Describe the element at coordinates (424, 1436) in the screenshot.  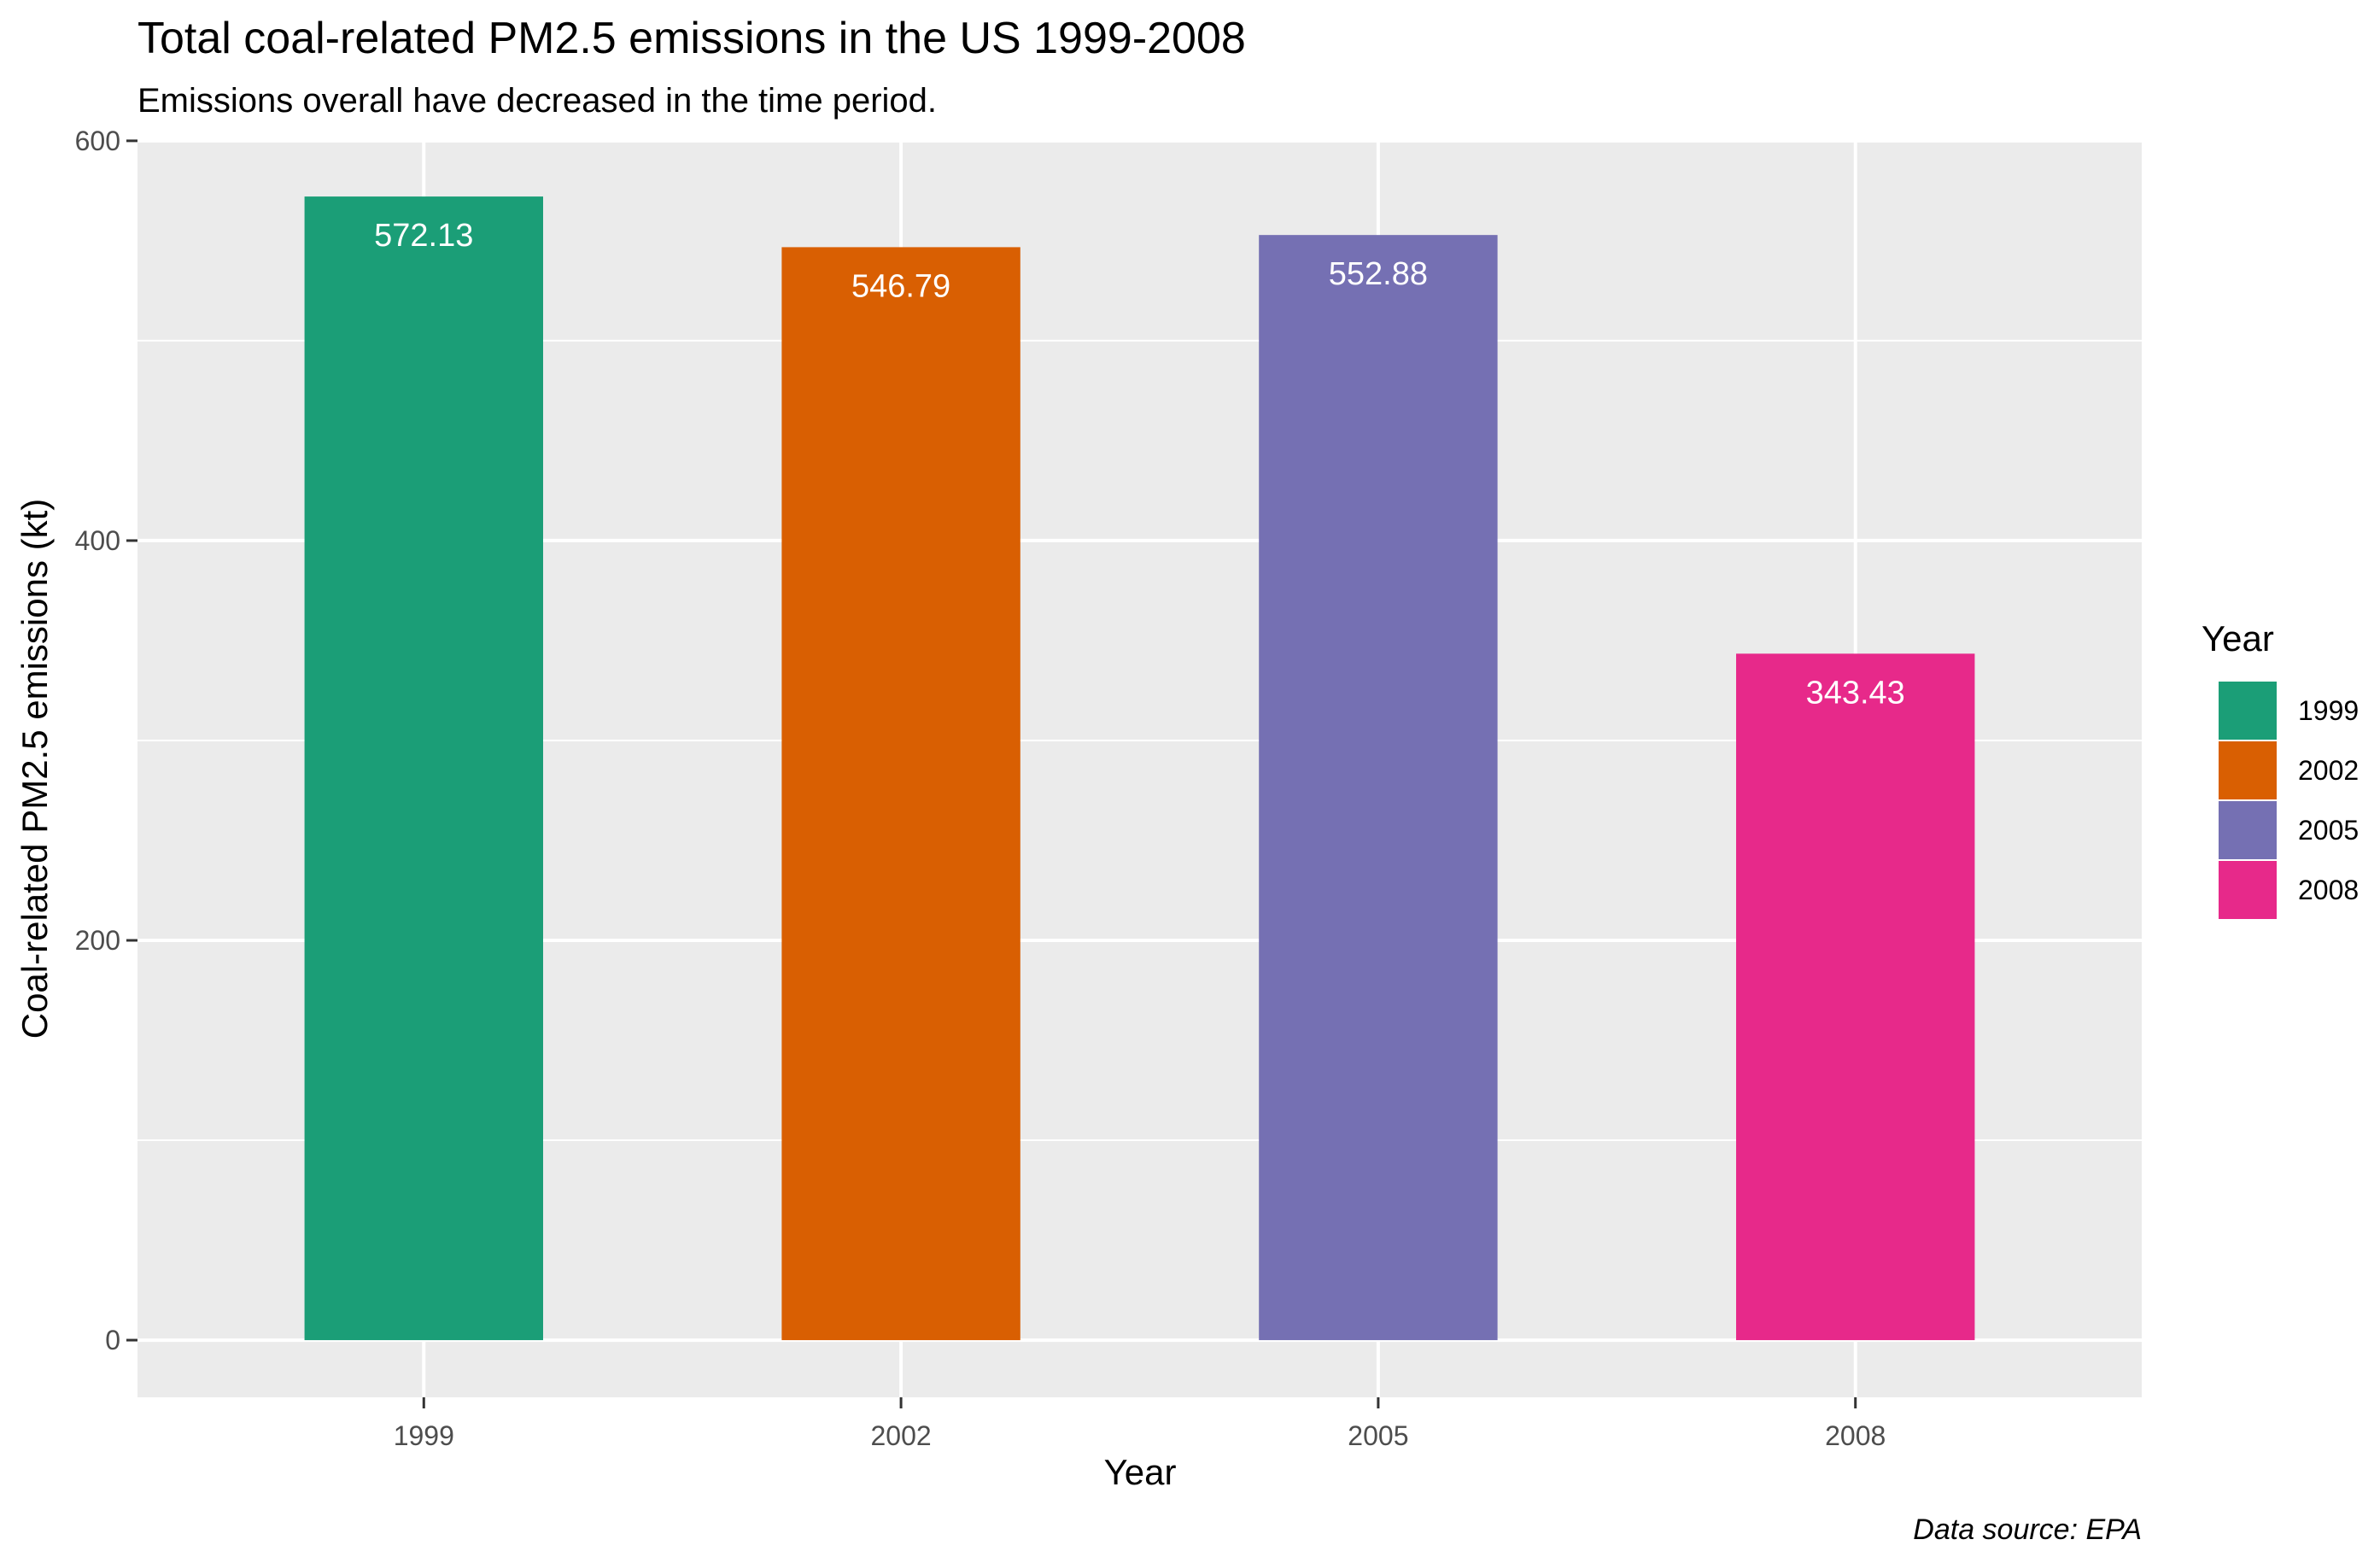
I see `x-tick-label: 1999` at that location.